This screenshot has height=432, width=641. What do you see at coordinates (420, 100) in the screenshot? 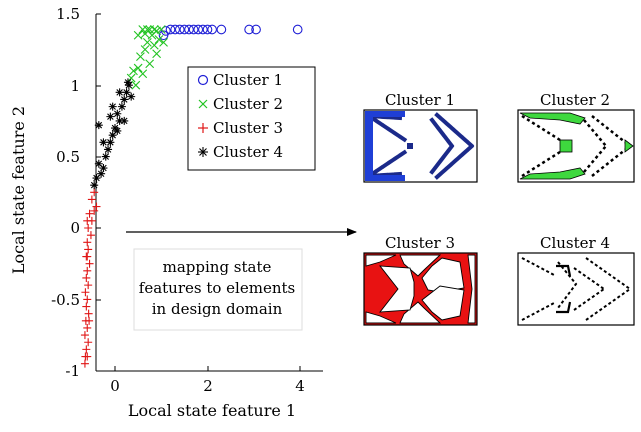
I see `panel-title-cluster-1: Cluster 1` at bounding box center [420, 100].